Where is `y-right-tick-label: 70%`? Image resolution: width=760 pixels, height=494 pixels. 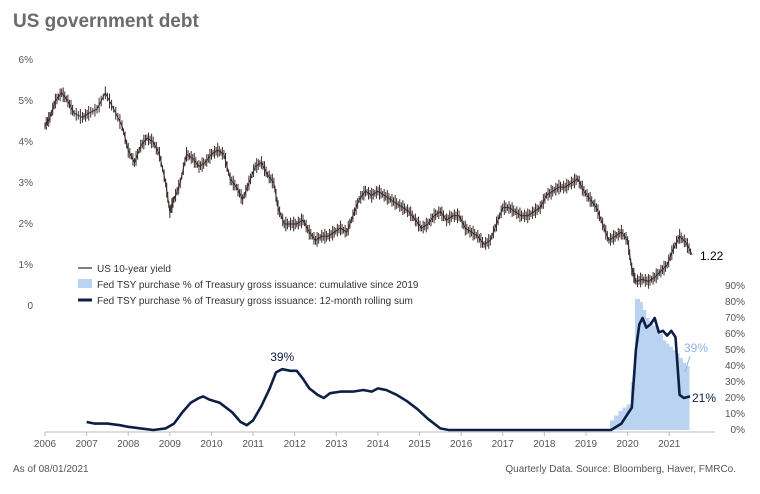 y-right-tick-label: 70% is located at coordinates (735, 318).